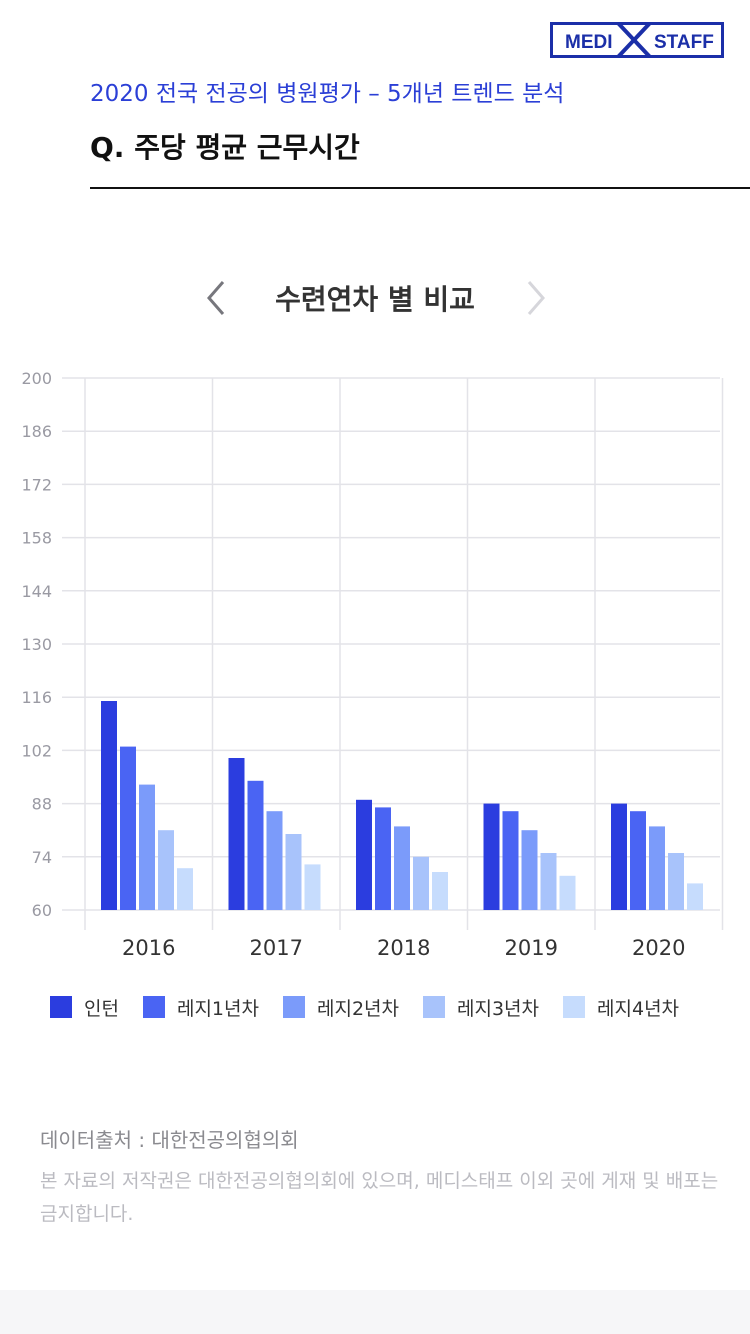 This screenshot has height=1334, width=750. I want to click on chart-legend: 인턴 레지1년차 레지2년차 레지3년차 레지4년차, so click(376, 1007).